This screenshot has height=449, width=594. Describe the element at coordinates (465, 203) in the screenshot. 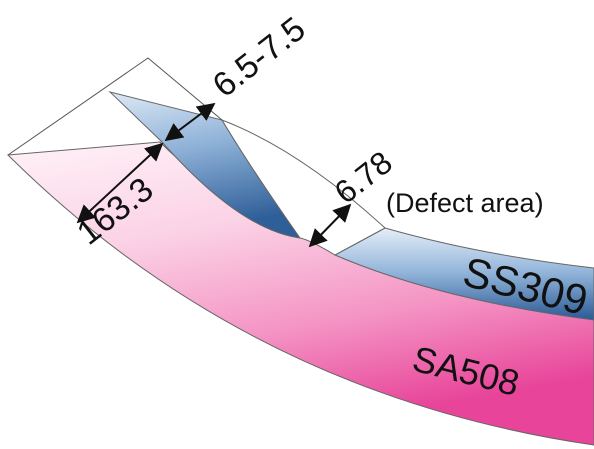

I see `defect-area-note: (Defect area)` at that location.